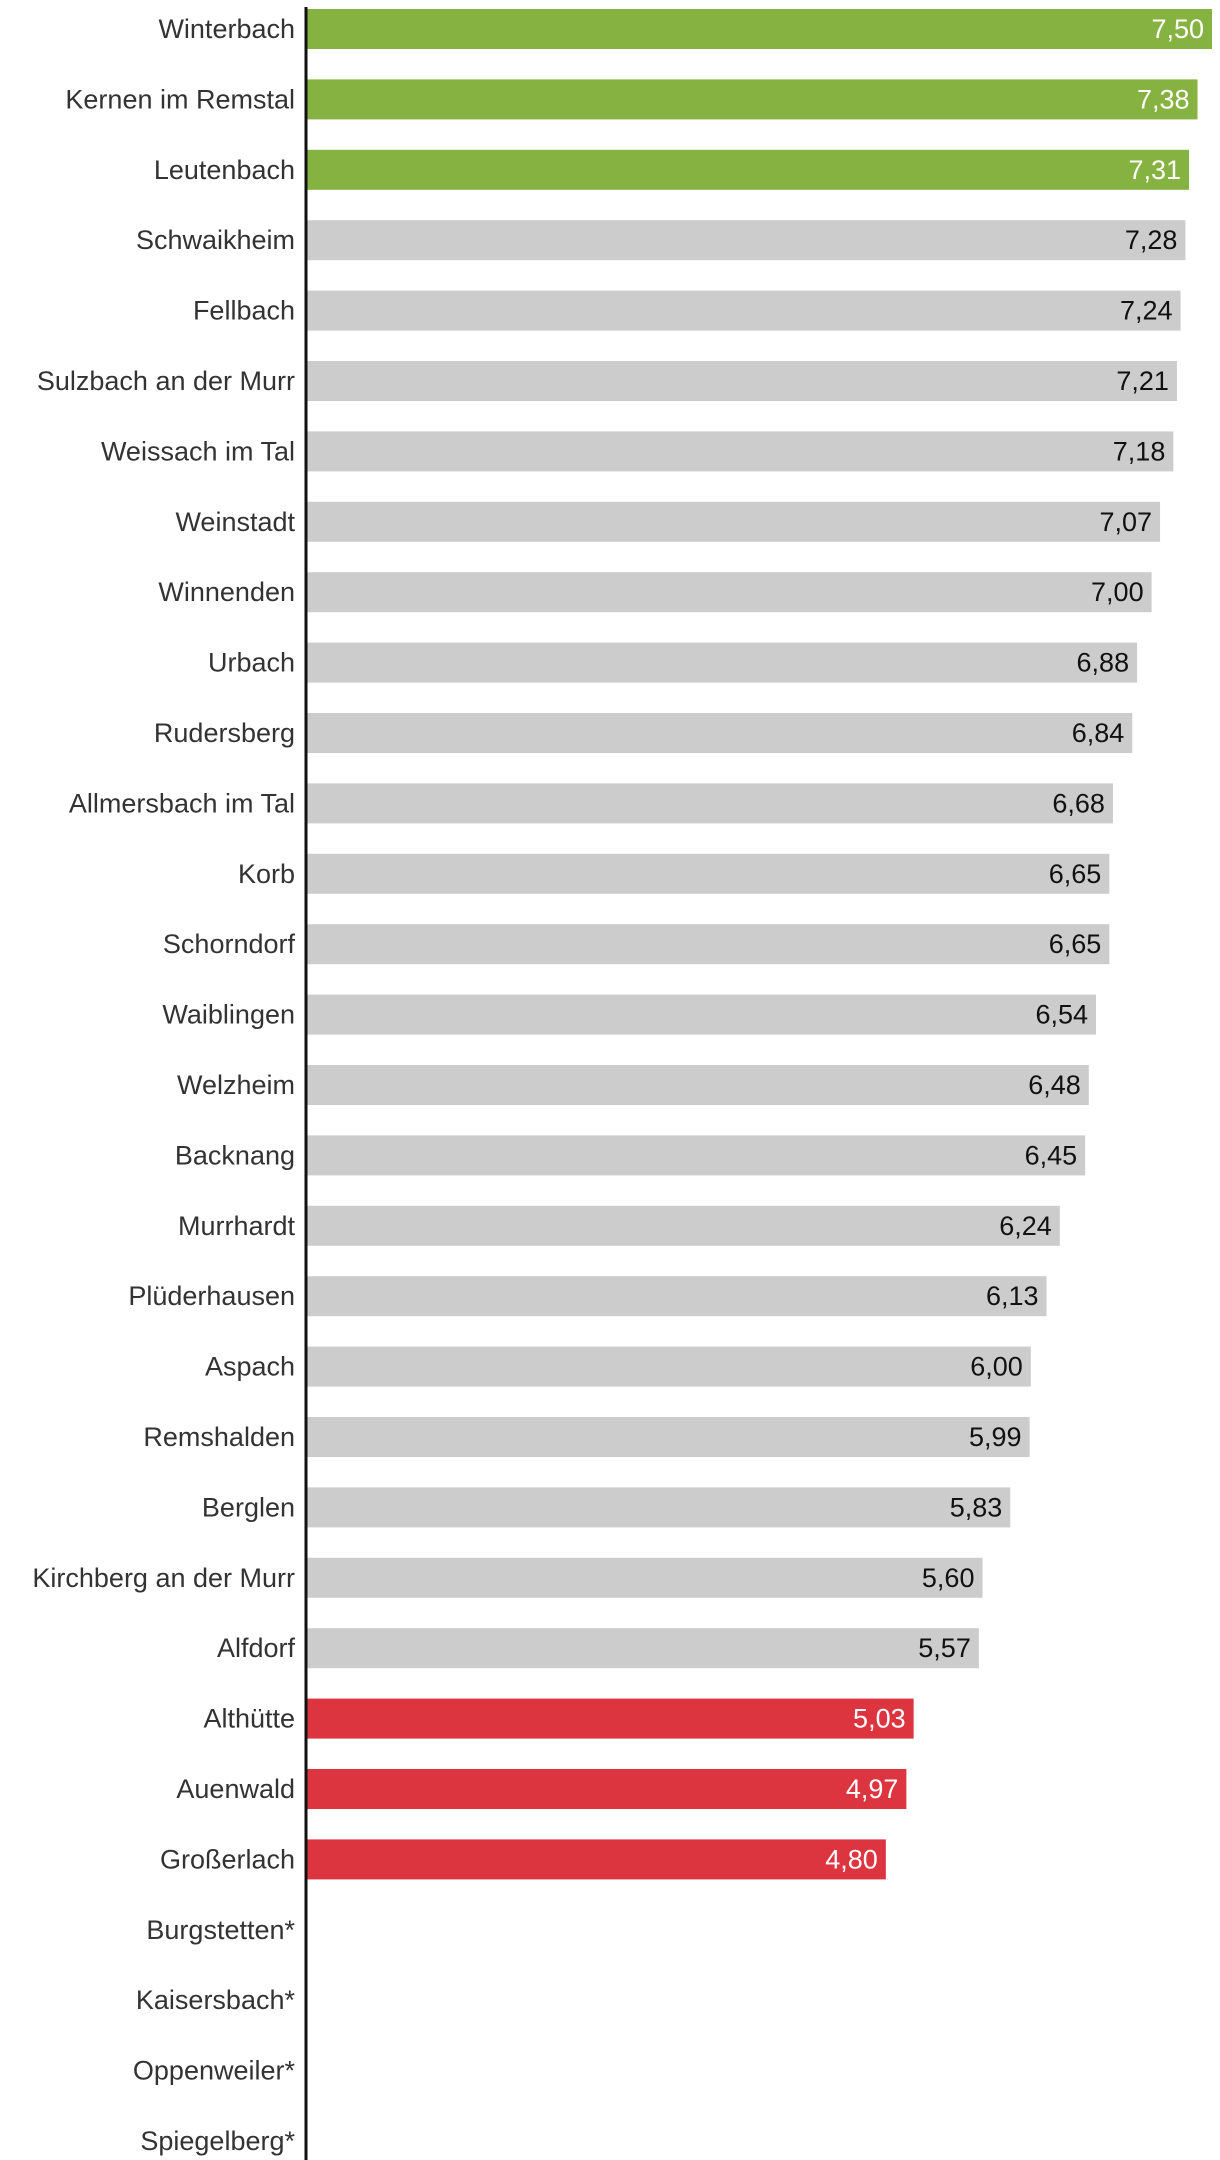 This screenshot has height=2160, width=1220. Describe the element at coordinates (236, 1085) in the screenshot. I see `category-label: Welzheim` at that location.